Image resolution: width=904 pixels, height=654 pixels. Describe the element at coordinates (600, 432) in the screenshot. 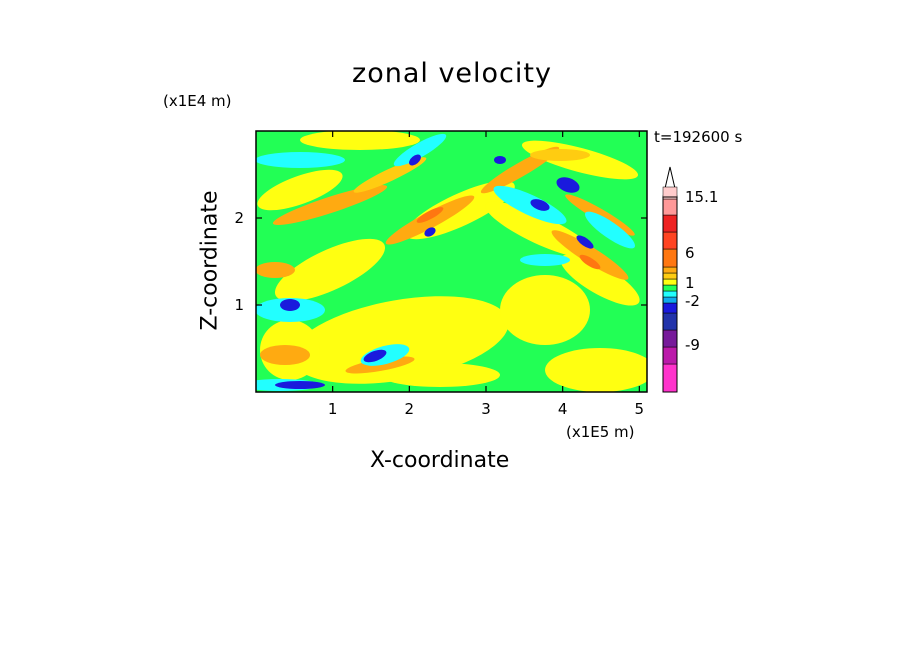

I see `x-axis-unit: (x1E5 m)` at that location.